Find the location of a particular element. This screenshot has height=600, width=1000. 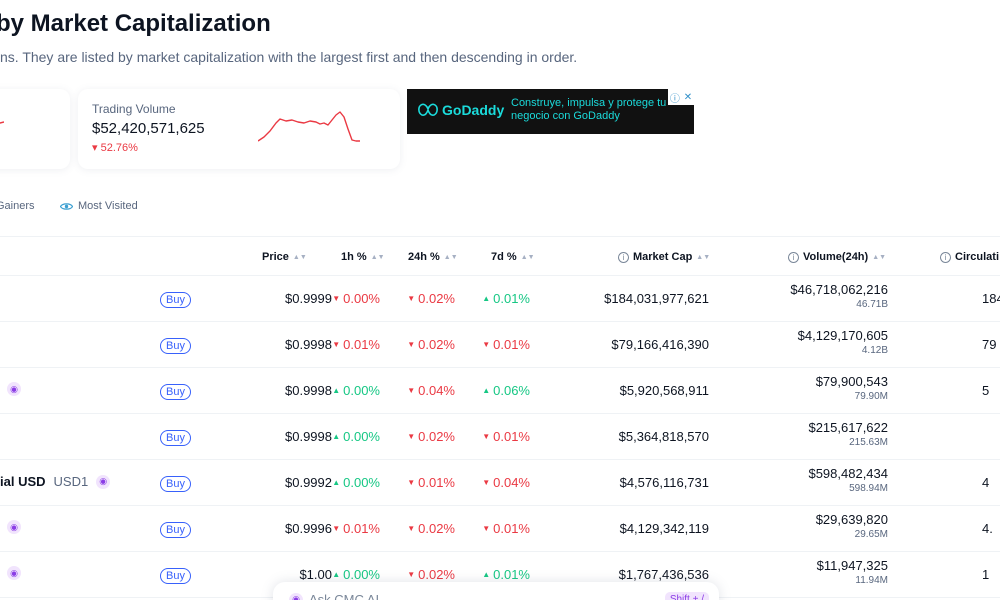

volume-abbrev: 29.65M is located at coordinates (871, 534).